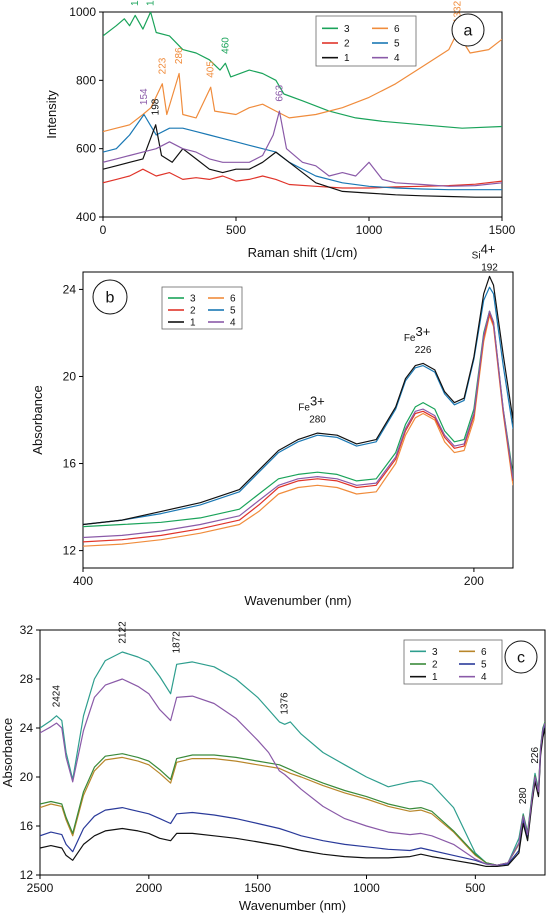 This screenshot has height=917, width=550. Describe the element at coordinates (423, 350) in the screenshot. I see `annotation-value: 226` at that location.